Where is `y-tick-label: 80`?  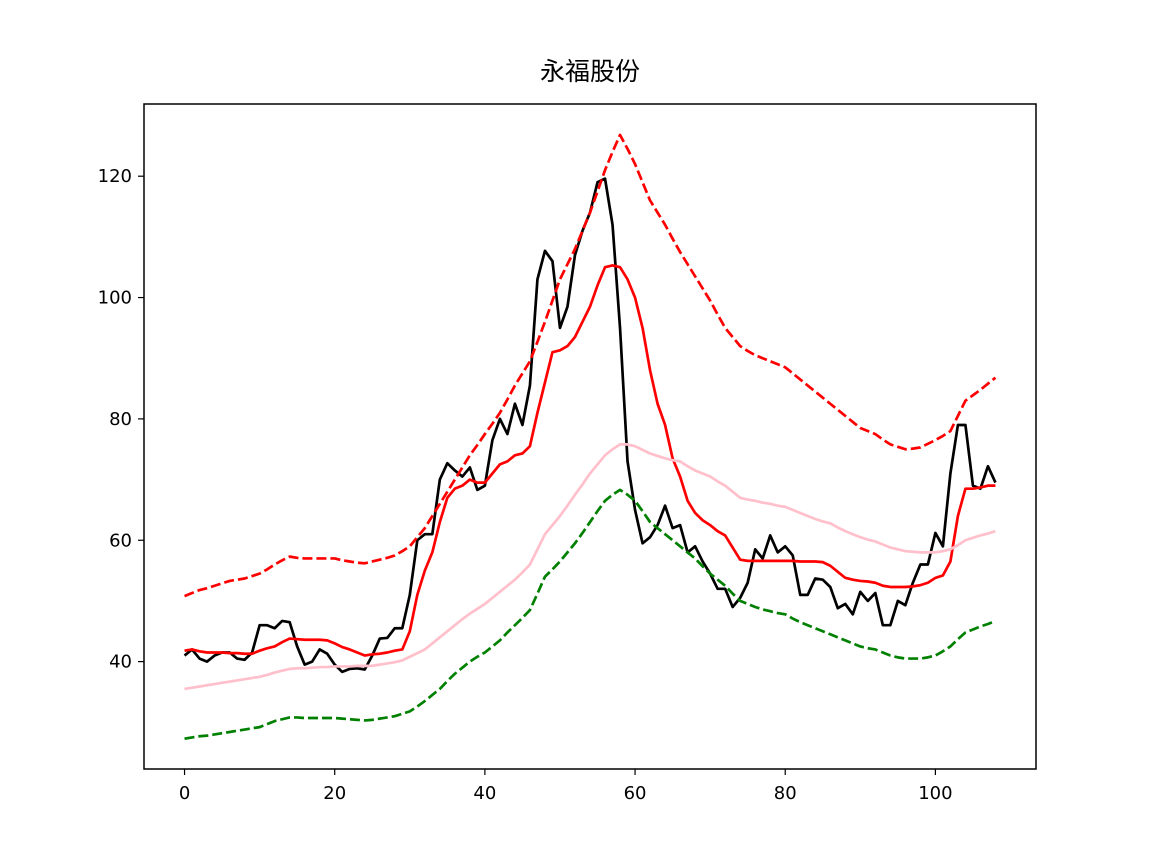 y-tick-label: 80 is located at coordinates (120, 419).